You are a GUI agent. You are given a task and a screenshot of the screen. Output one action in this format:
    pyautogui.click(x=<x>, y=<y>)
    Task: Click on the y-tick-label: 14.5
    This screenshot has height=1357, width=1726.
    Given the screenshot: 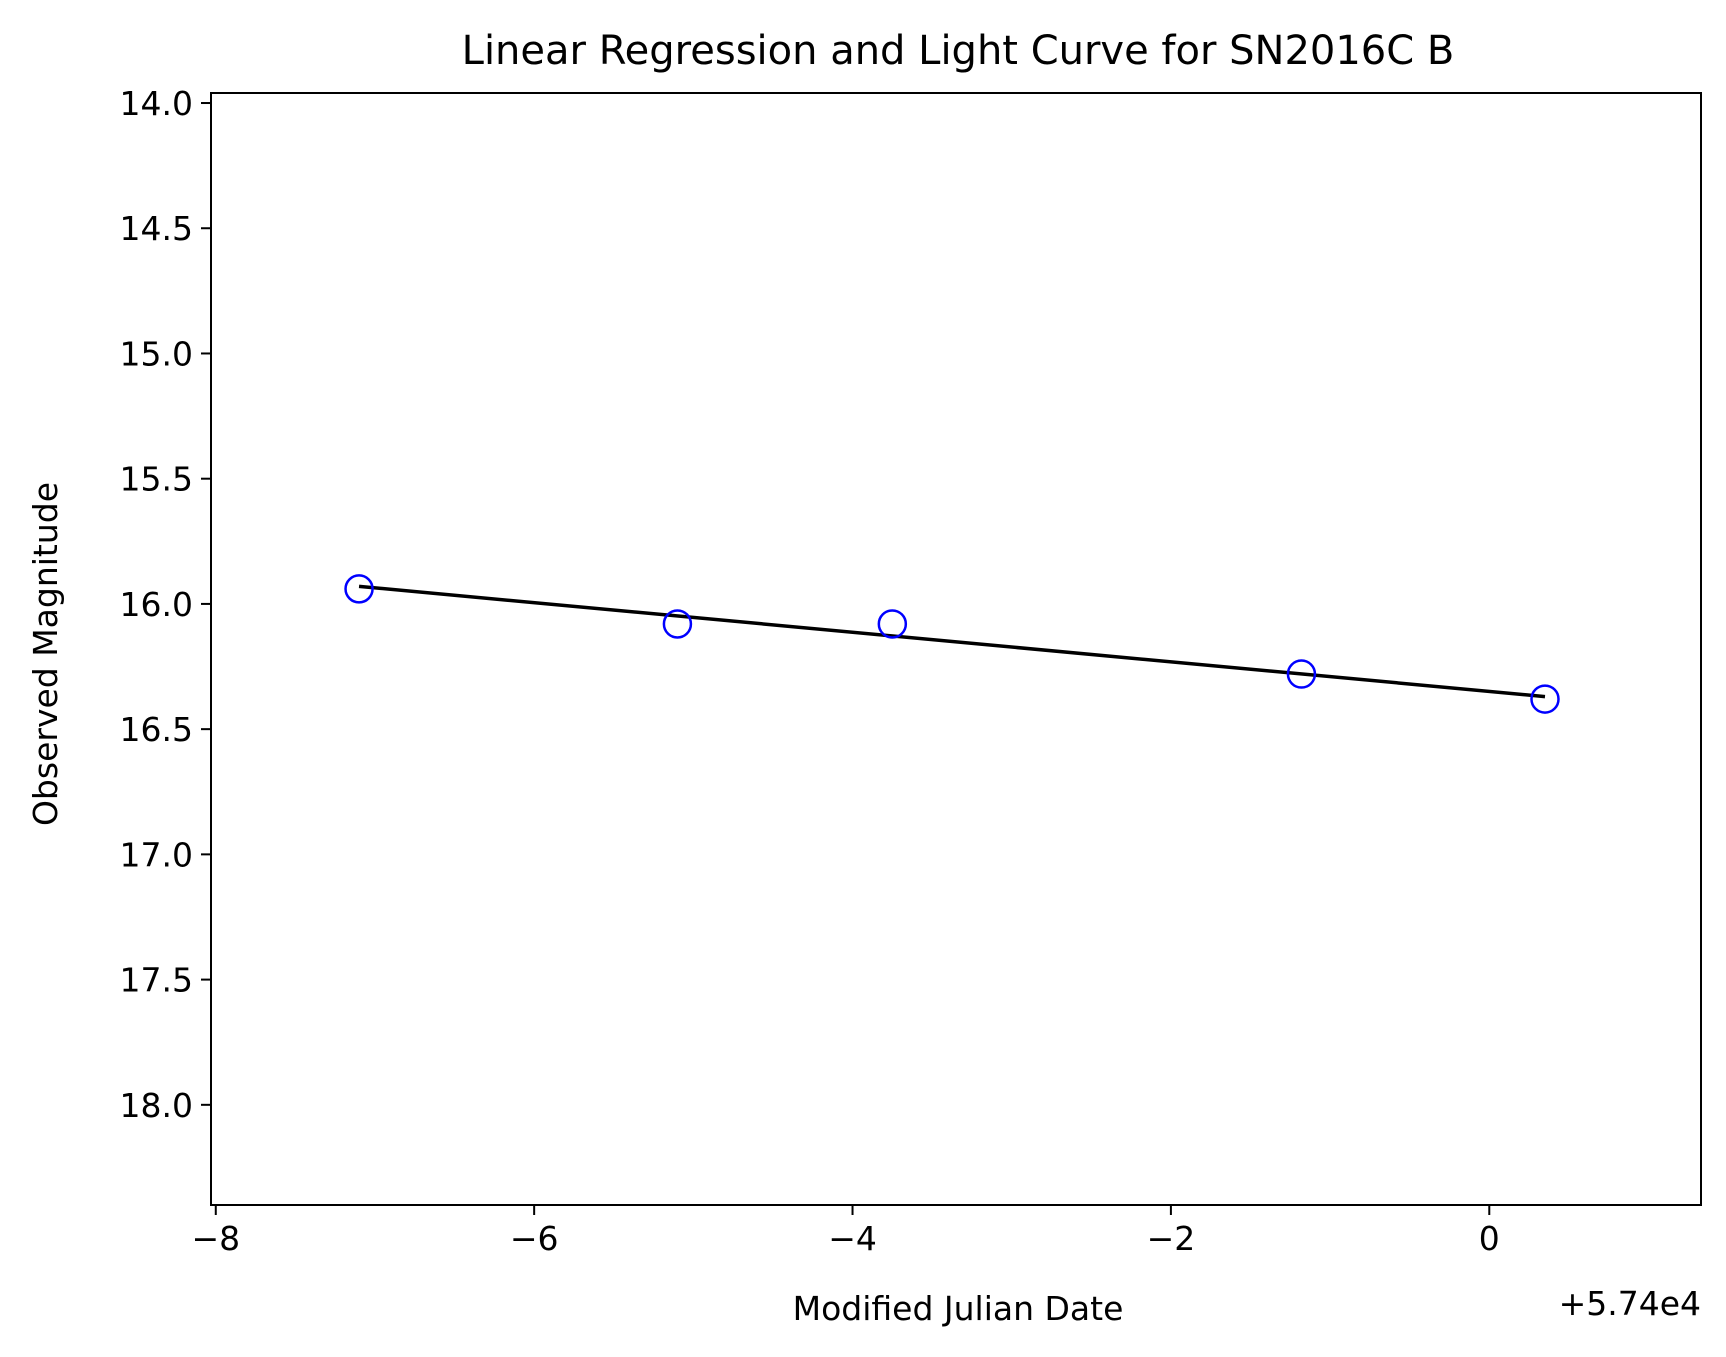 What is the action you would take?
    pyautogui.click(x=156, y=228)
    